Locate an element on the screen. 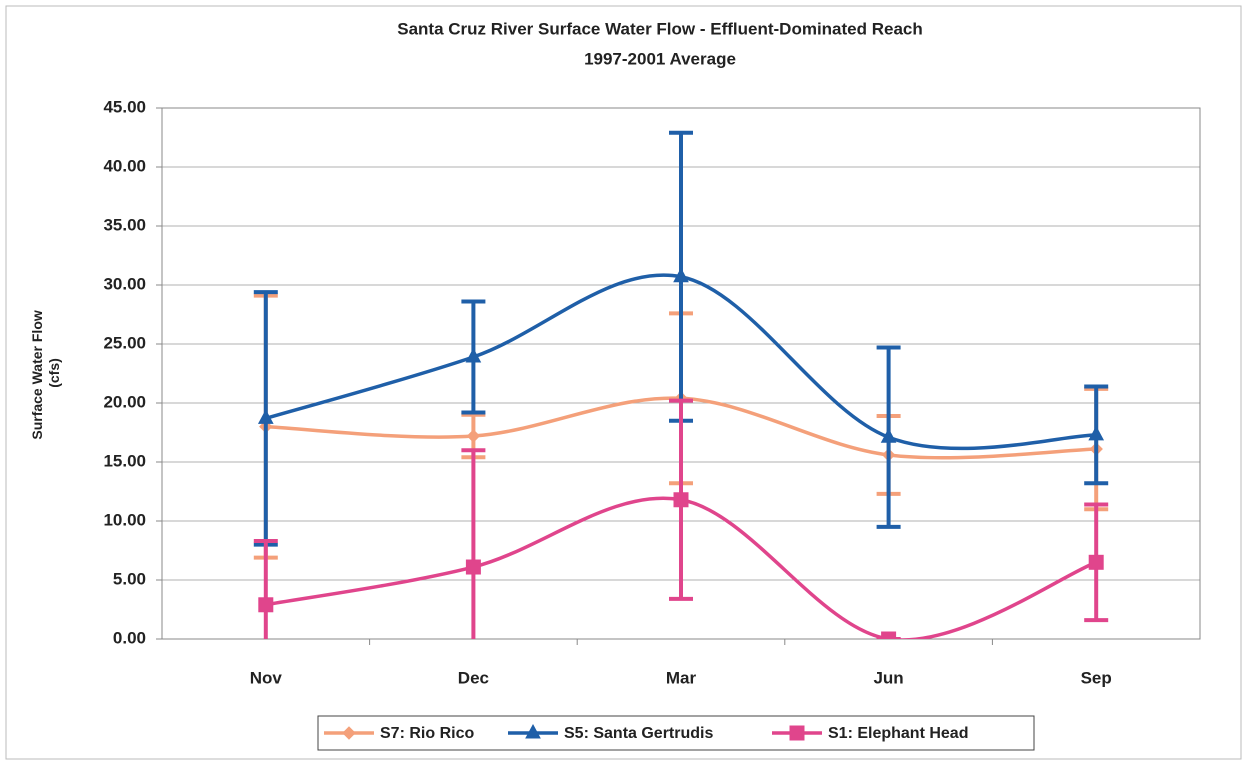  legend-label: S5: Santa Gertrudis is located at coordinates (638, 733).